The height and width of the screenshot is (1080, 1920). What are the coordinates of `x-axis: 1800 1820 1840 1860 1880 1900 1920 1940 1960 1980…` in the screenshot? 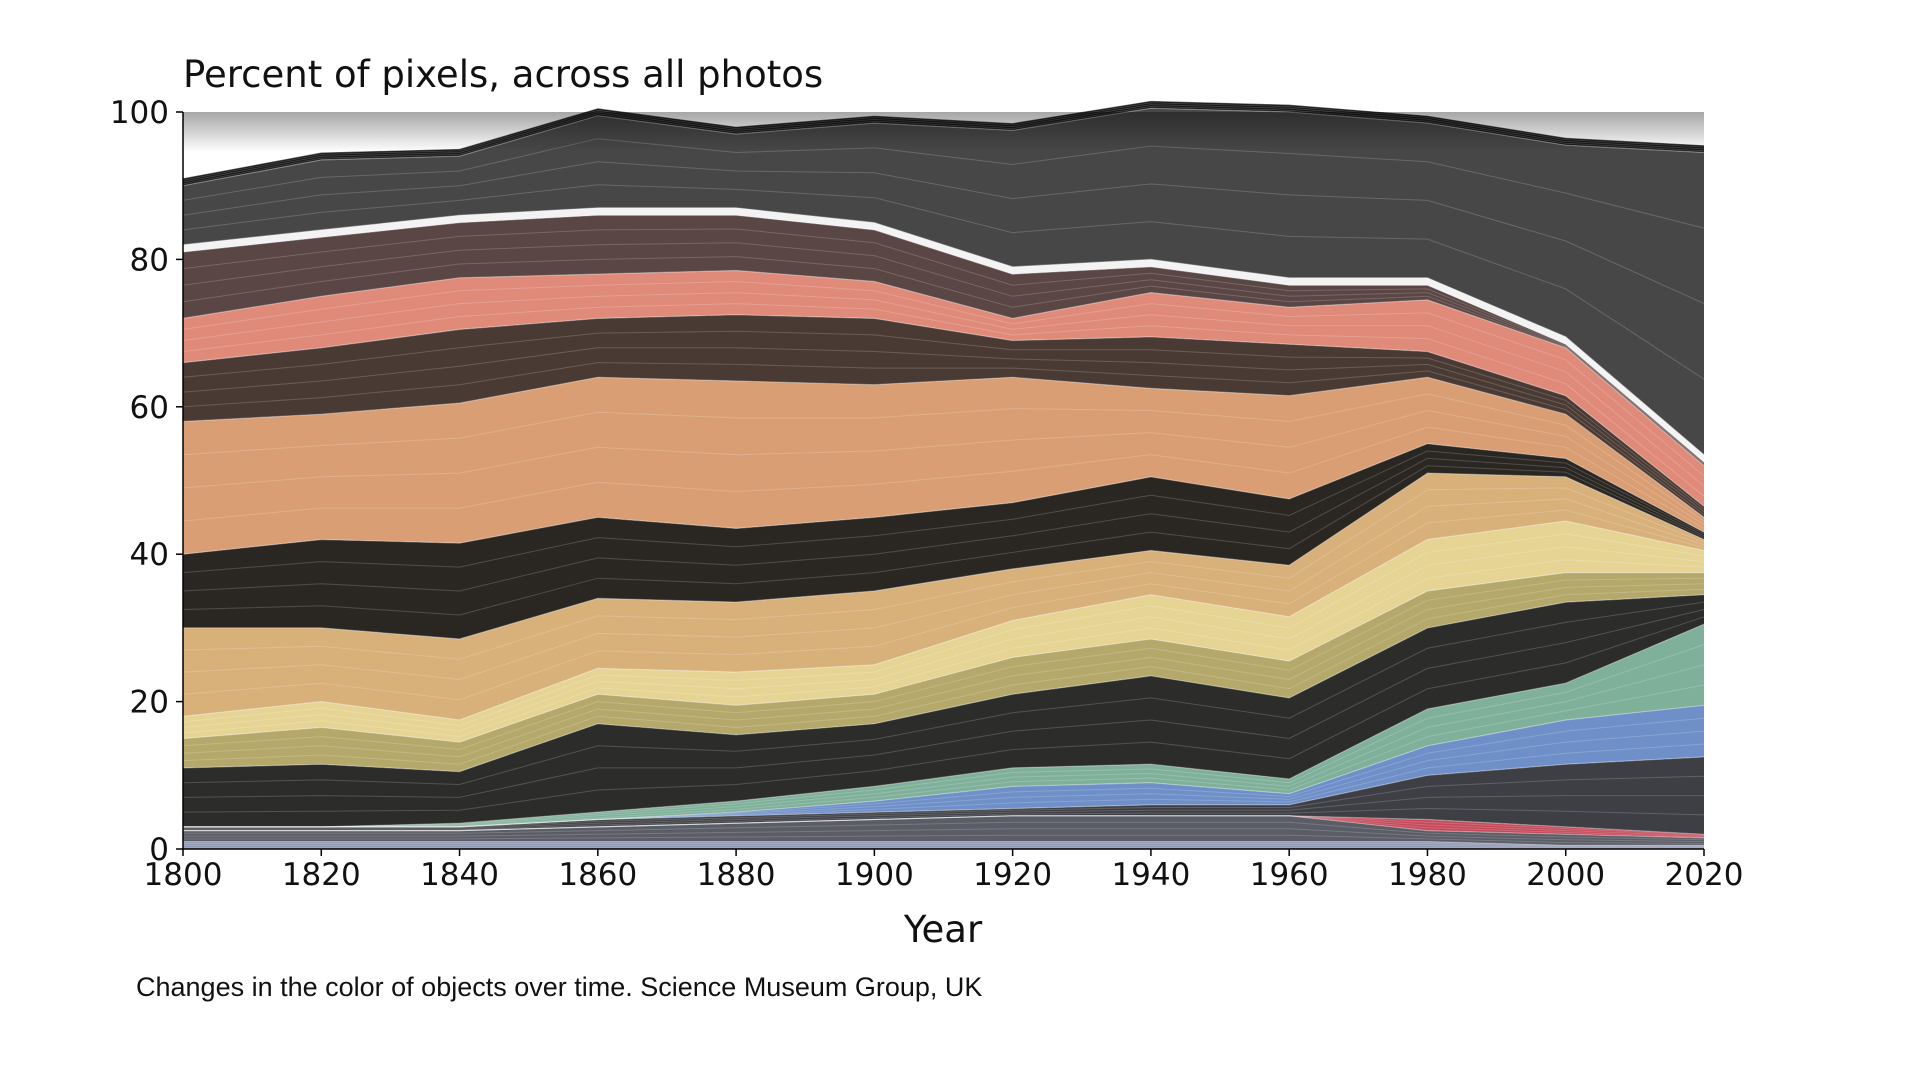 It's located at (944, 870).